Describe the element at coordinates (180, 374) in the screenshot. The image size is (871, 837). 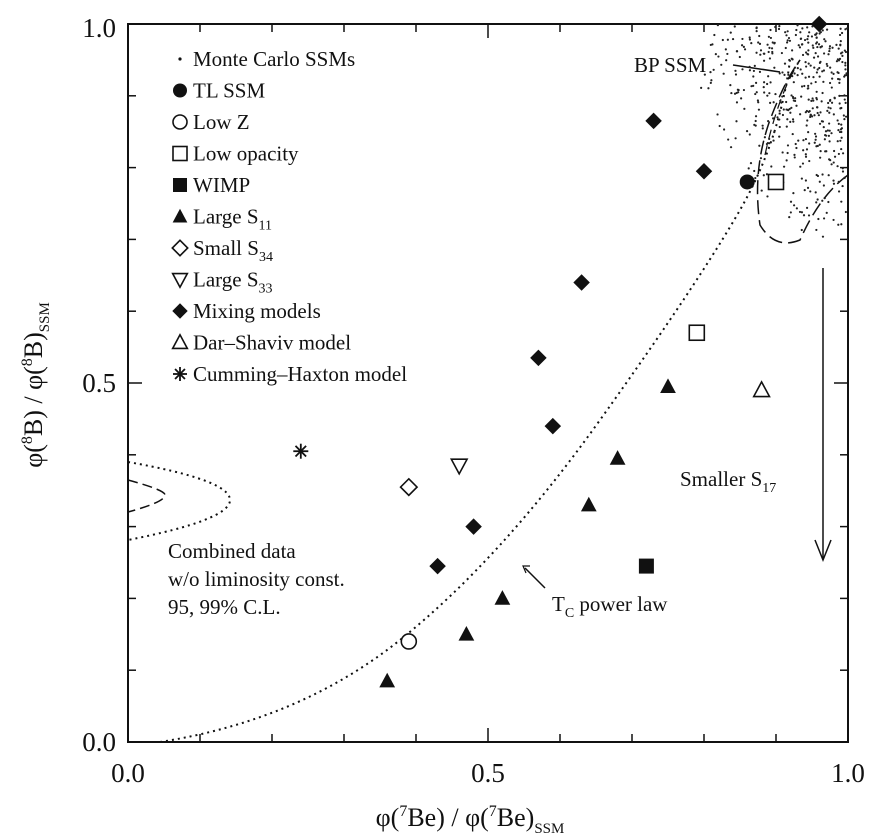
I see `asterisk-stroke` at that location.